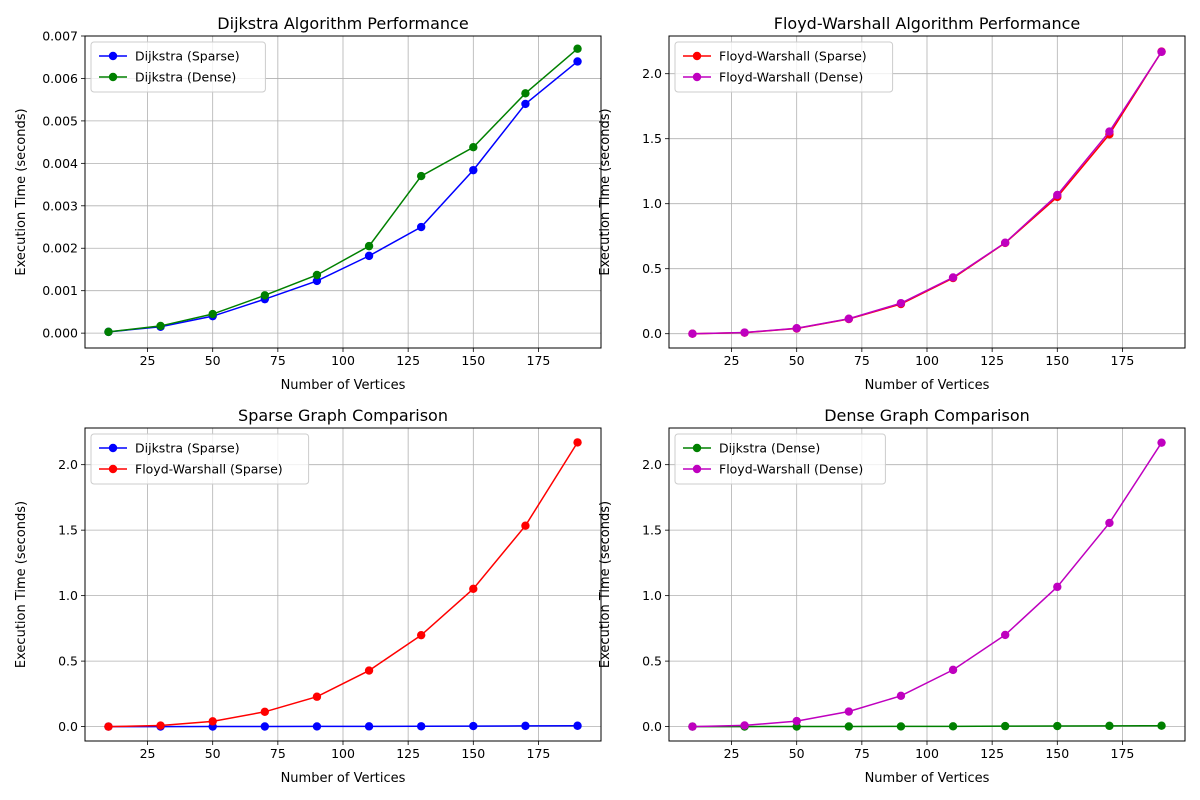  I want to click on x-tick-label: 50, so click(213, 753).